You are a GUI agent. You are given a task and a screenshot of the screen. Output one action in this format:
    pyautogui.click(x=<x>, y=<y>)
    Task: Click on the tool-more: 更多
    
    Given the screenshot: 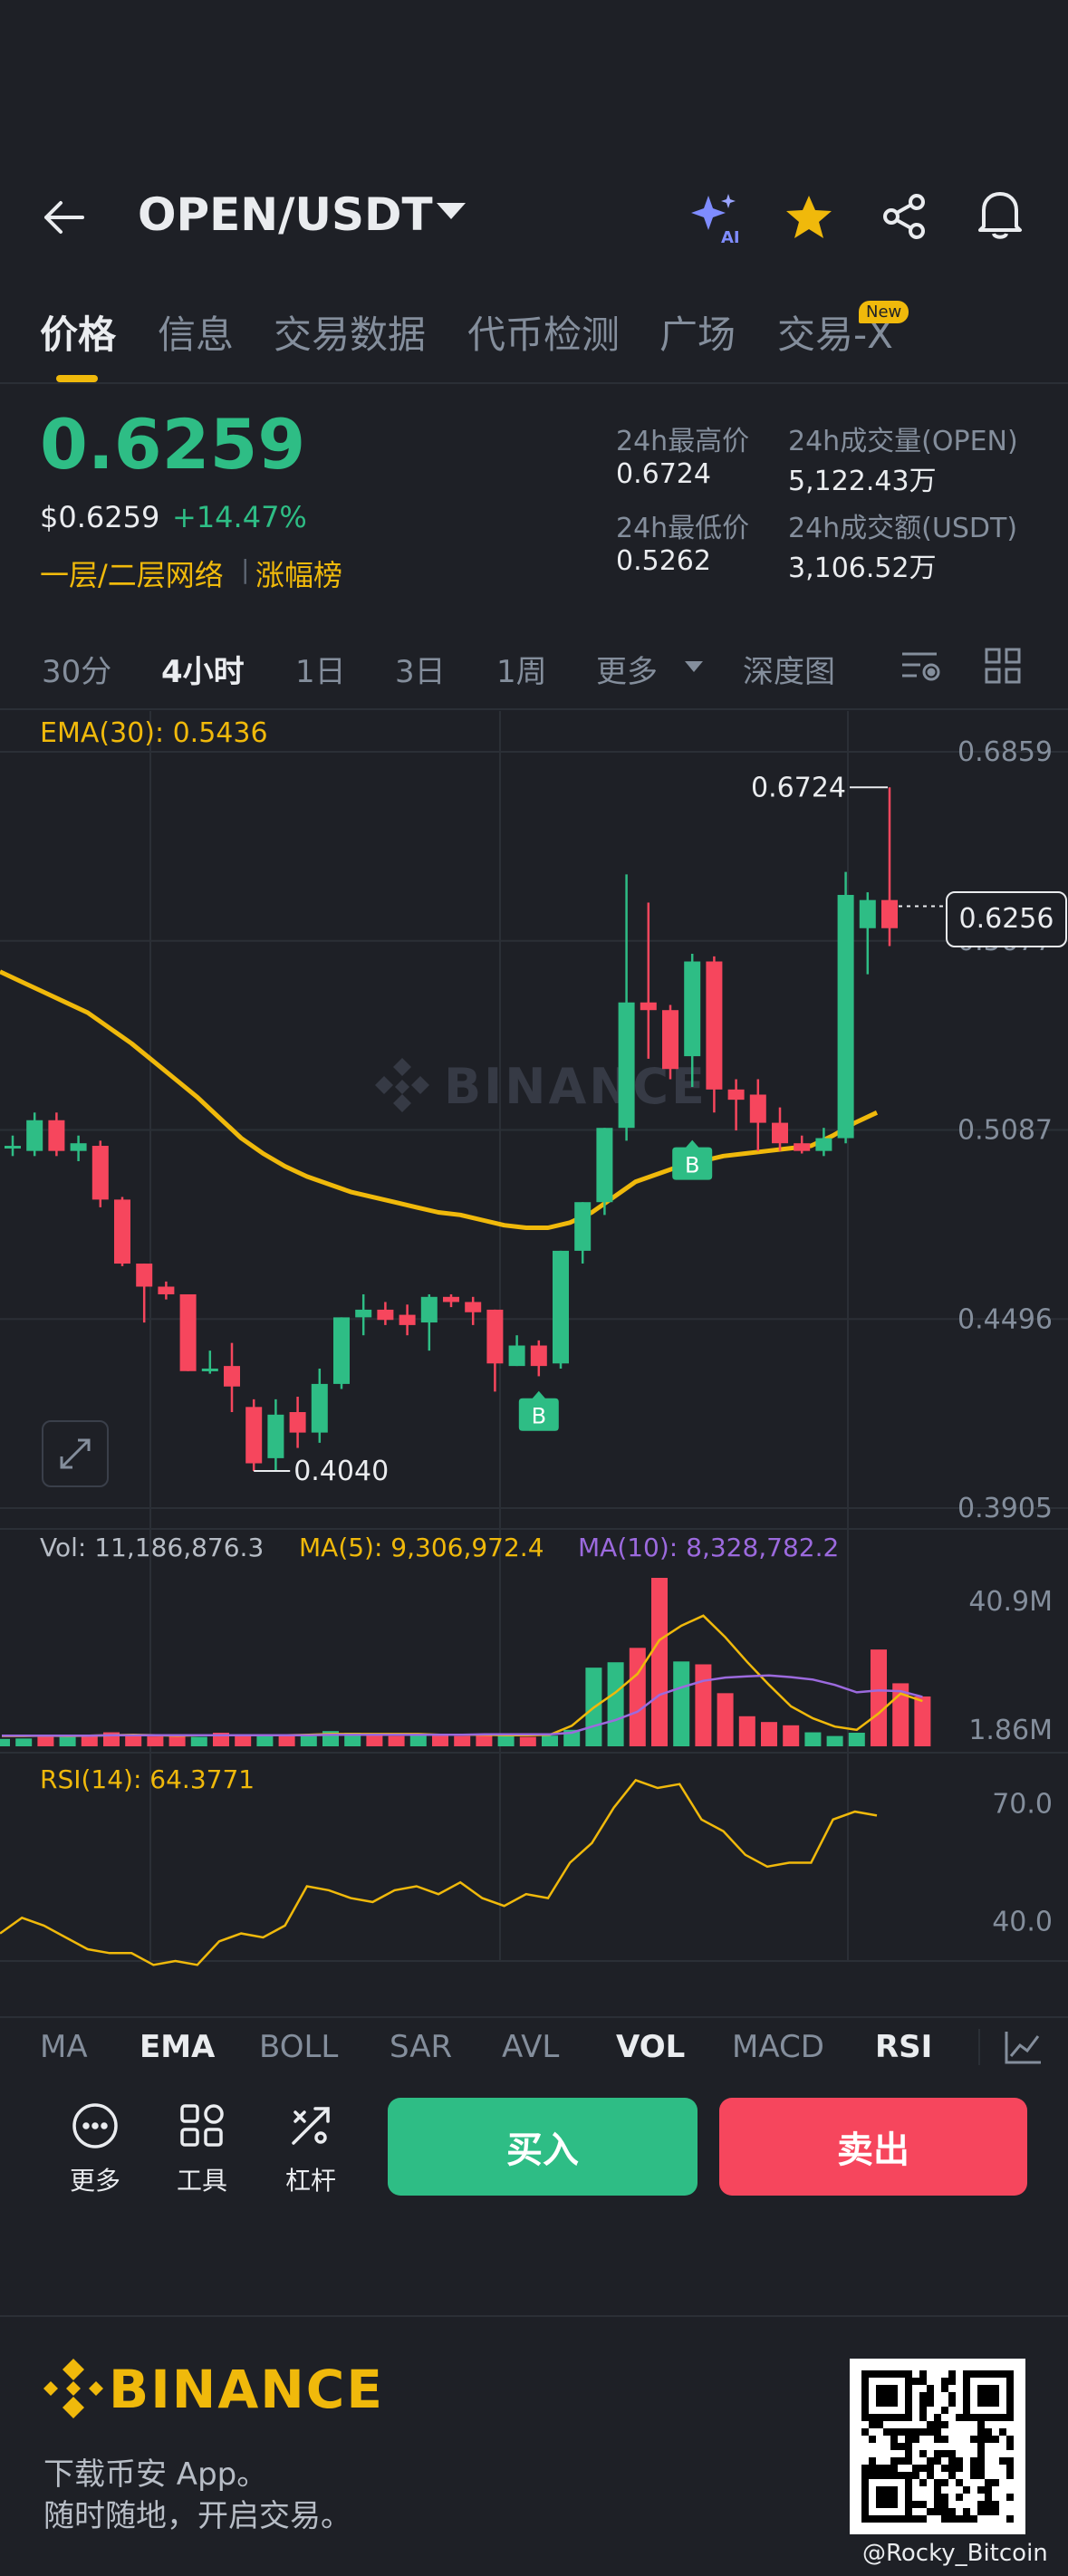 What is the action you would take?
    pyautogui.click(x=95, y=2149)
    